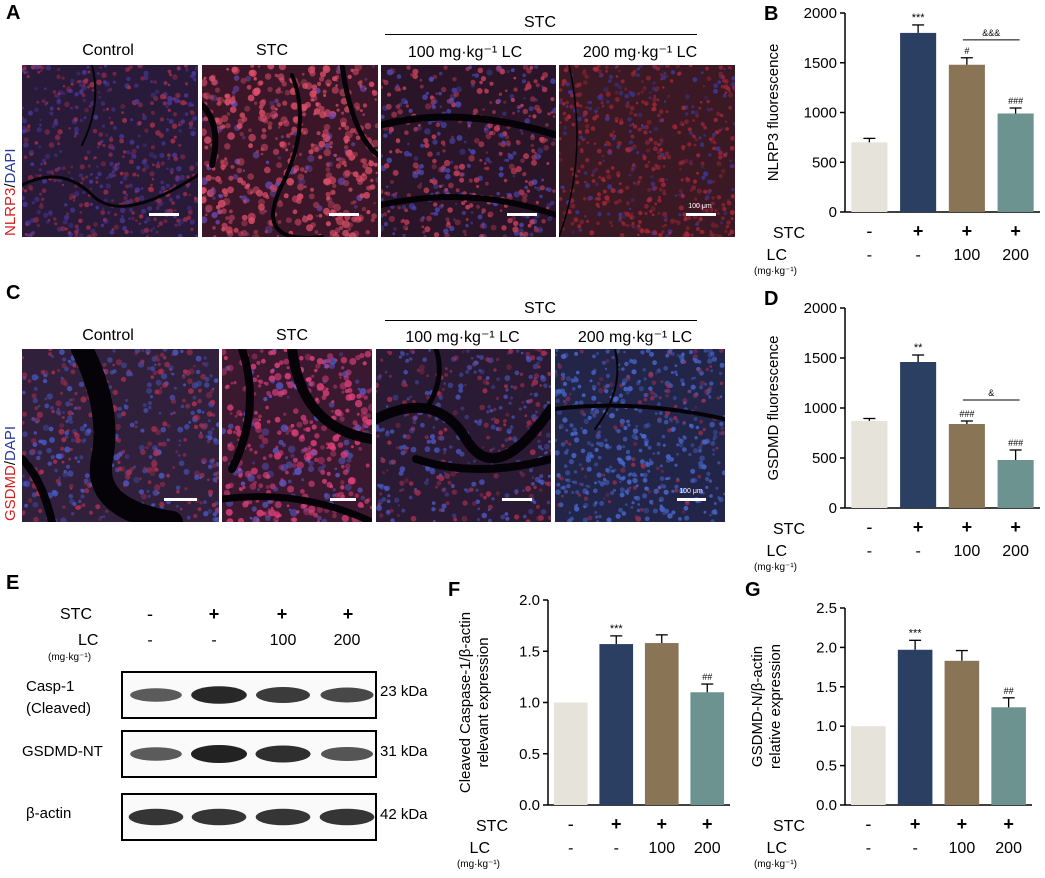  What do you see at coordinates (916, 633) in the screenshot?
I see `significance-marker: ***` at bounding box center [916, 633].